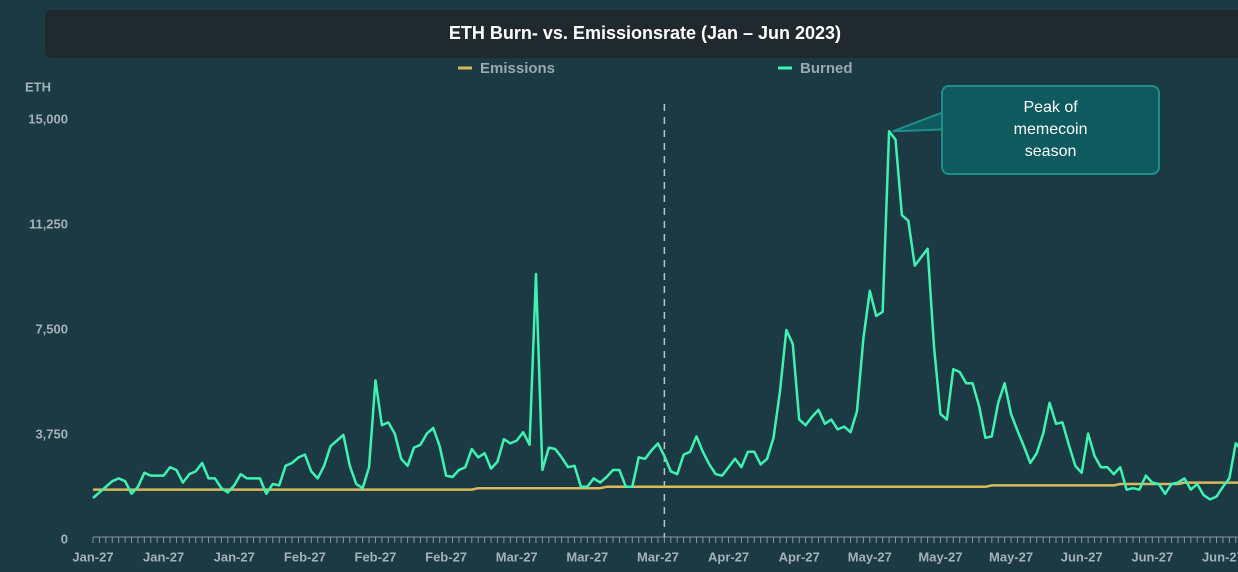 This screenshot has width=1238, height=572. I want to click on y-axis-label: ETH, so click(38, 86).